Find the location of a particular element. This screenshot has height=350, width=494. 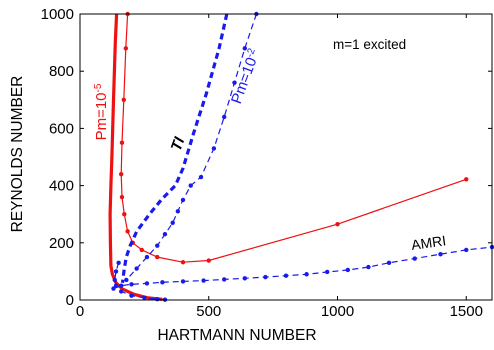

annotation-ti: TI is located at coordinates (178, 143).